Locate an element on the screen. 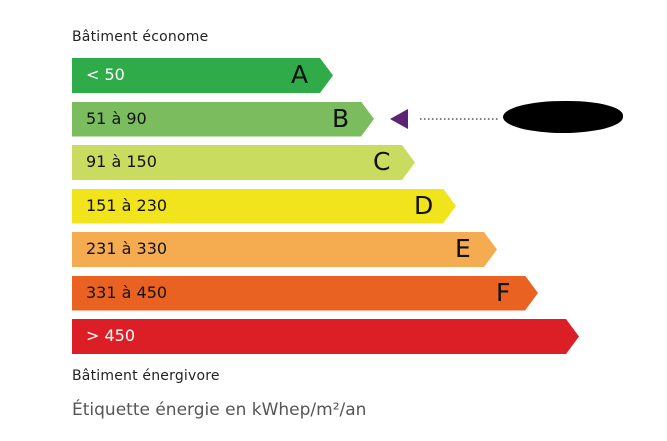 The image size is (667, 441). class-range: 91 à 150 is located at coordinates (121, 161).